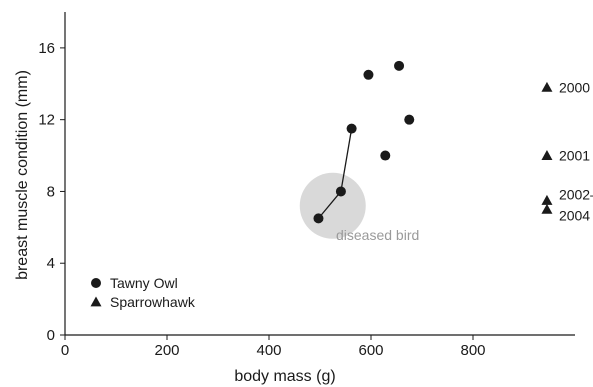 The width and height of the screenshot is (593, 387). What do you see at coordinates (472, 350) in the screenshot?
I see `x-tick-label: 800` at bounding box center [472, 350].